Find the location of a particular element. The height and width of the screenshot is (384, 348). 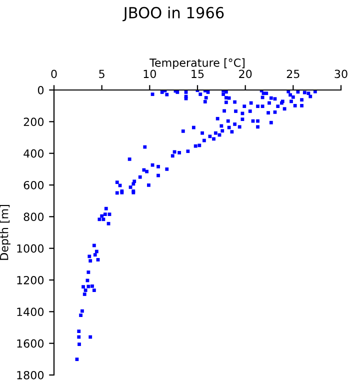

y-tick-label: 1800 is located at coordinates (30, 375).